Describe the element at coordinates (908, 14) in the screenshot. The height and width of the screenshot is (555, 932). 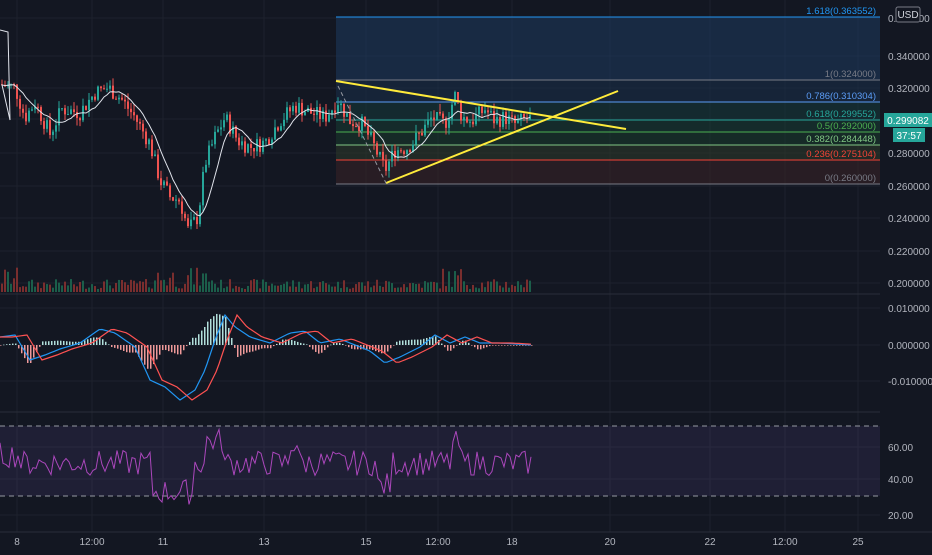
I see `currency-badge: USD` at that location.